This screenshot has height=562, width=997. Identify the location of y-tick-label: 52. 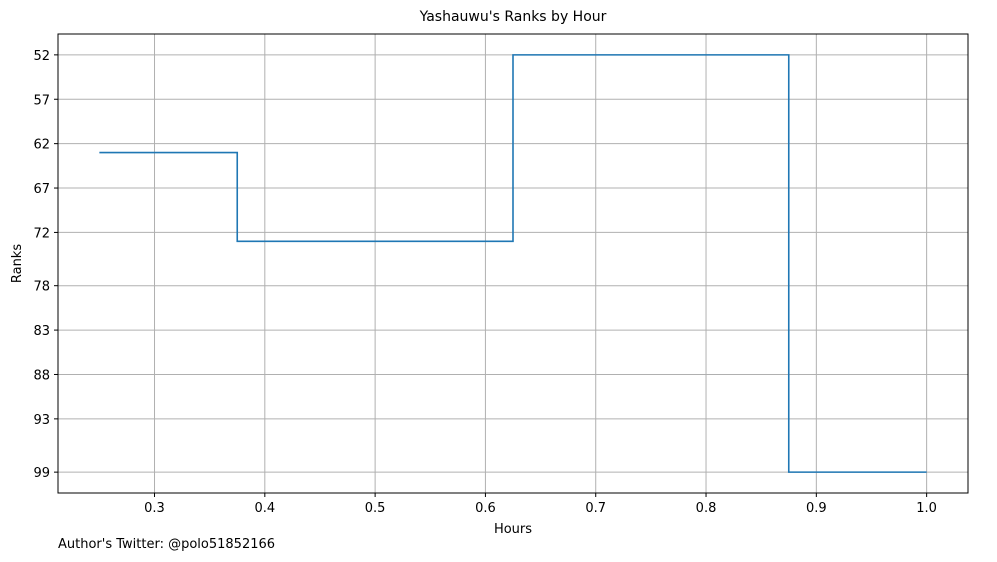
(41, 56).